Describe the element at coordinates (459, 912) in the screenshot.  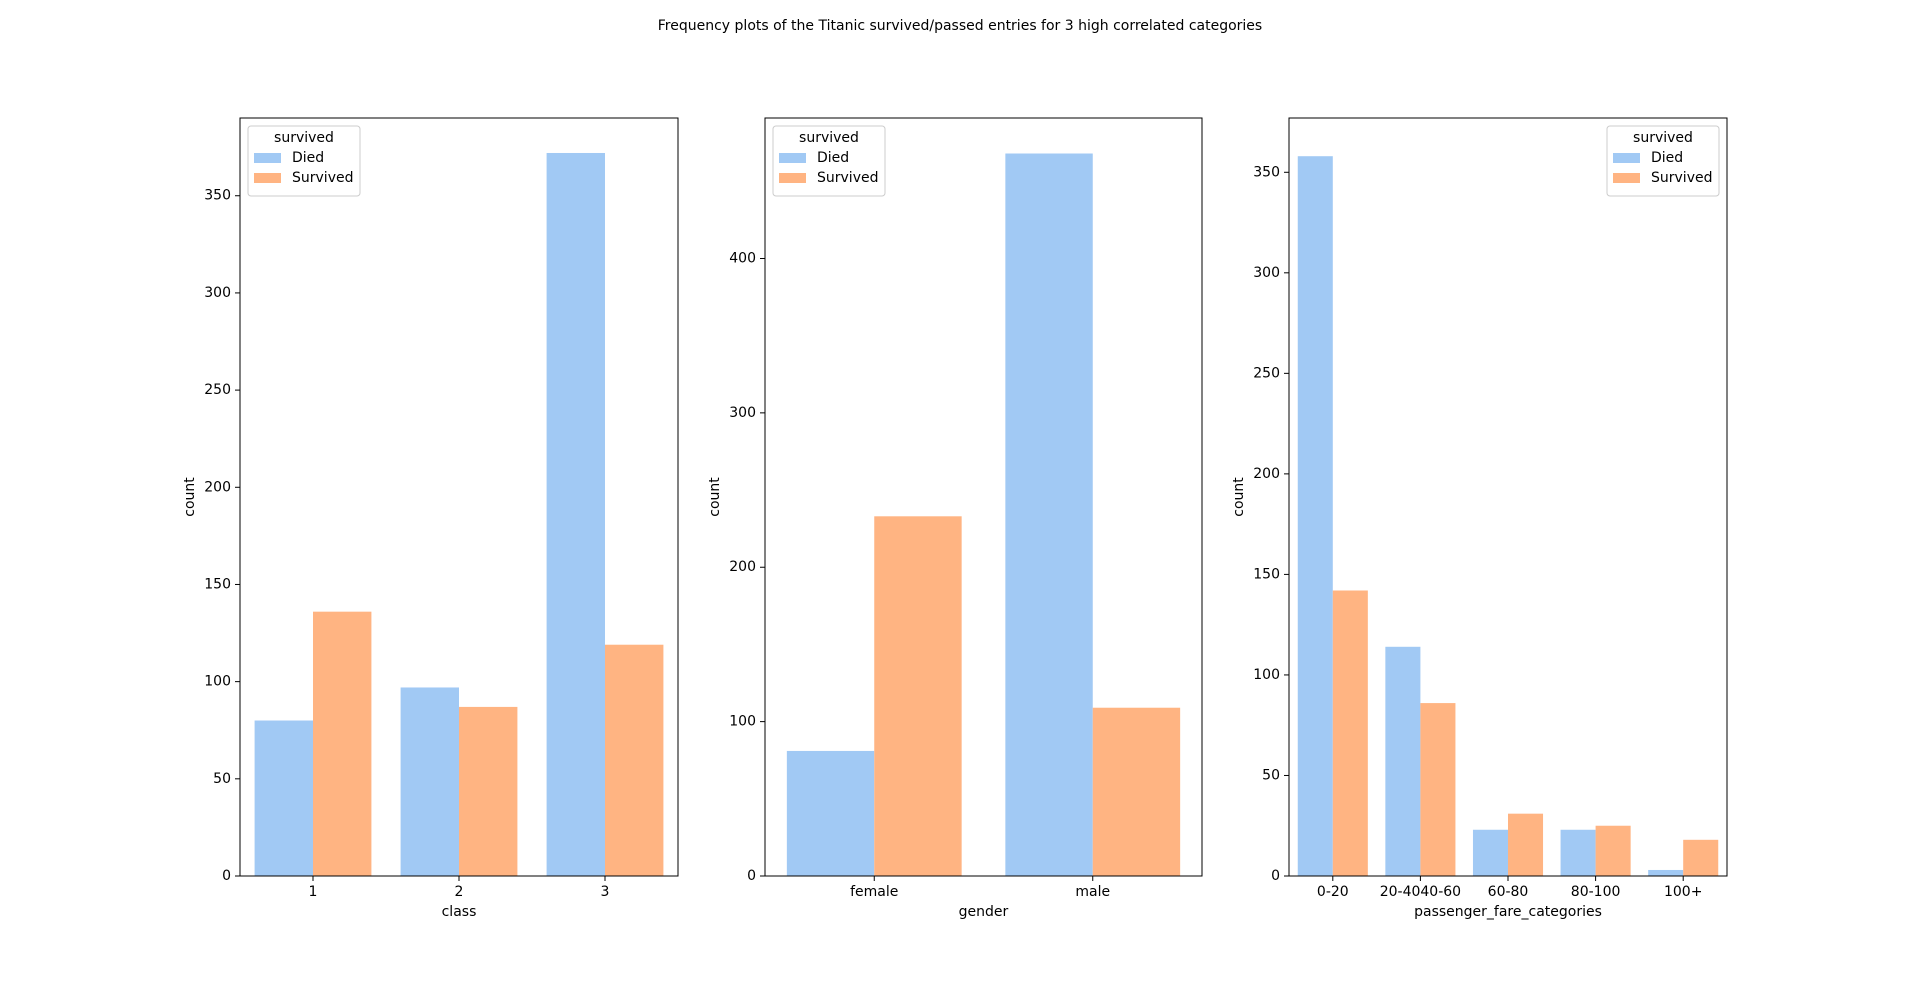
I see `x-axis-label: class` at that location.